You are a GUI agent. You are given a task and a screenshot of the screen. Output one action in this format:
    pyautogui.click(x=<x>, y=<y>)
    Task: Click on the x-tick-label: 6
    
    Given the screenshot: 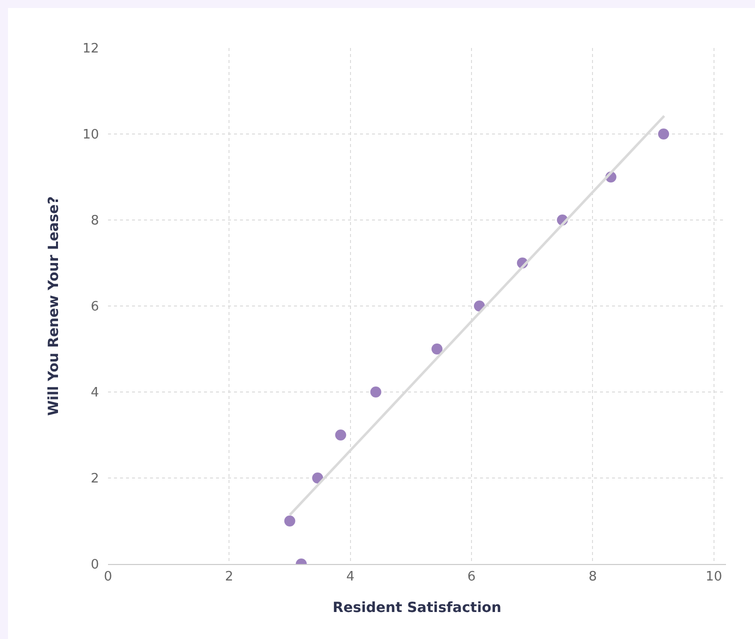 What is the action you would take?
    pyautogui.click(x=471, y=577)
    